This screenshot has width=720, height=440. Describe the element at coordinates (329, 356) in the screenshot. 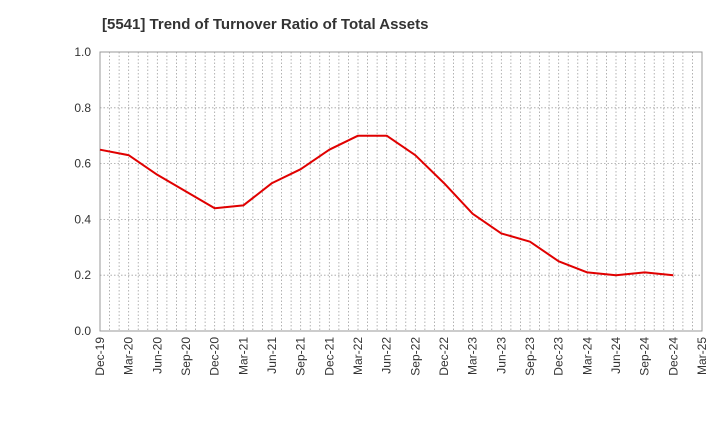

I see `x-tick-label: Dec-21` at that location.